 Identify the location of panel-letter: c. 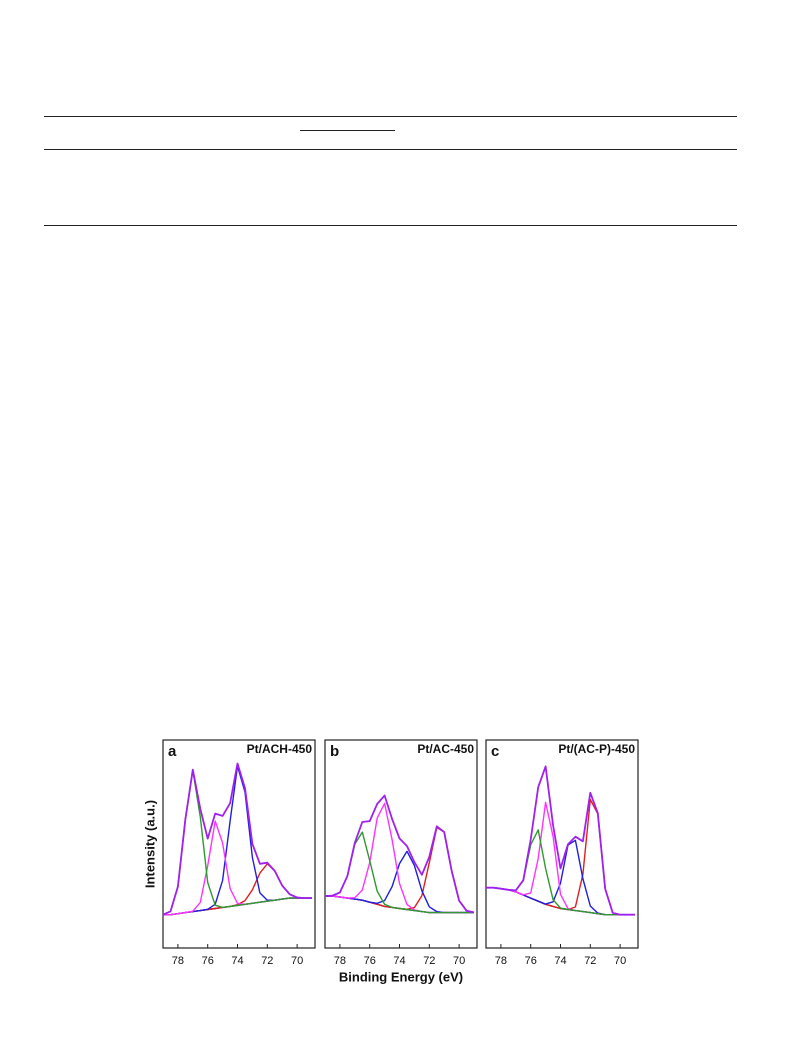
(495, 751).